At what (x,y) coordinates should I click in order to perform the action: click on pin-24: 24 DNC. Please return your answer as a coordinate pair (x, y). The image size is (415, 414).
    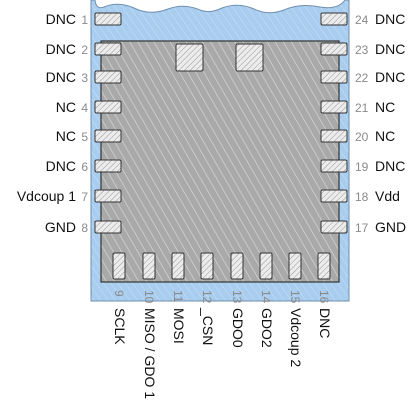
    Looking at the image, I should click on (362, 19).